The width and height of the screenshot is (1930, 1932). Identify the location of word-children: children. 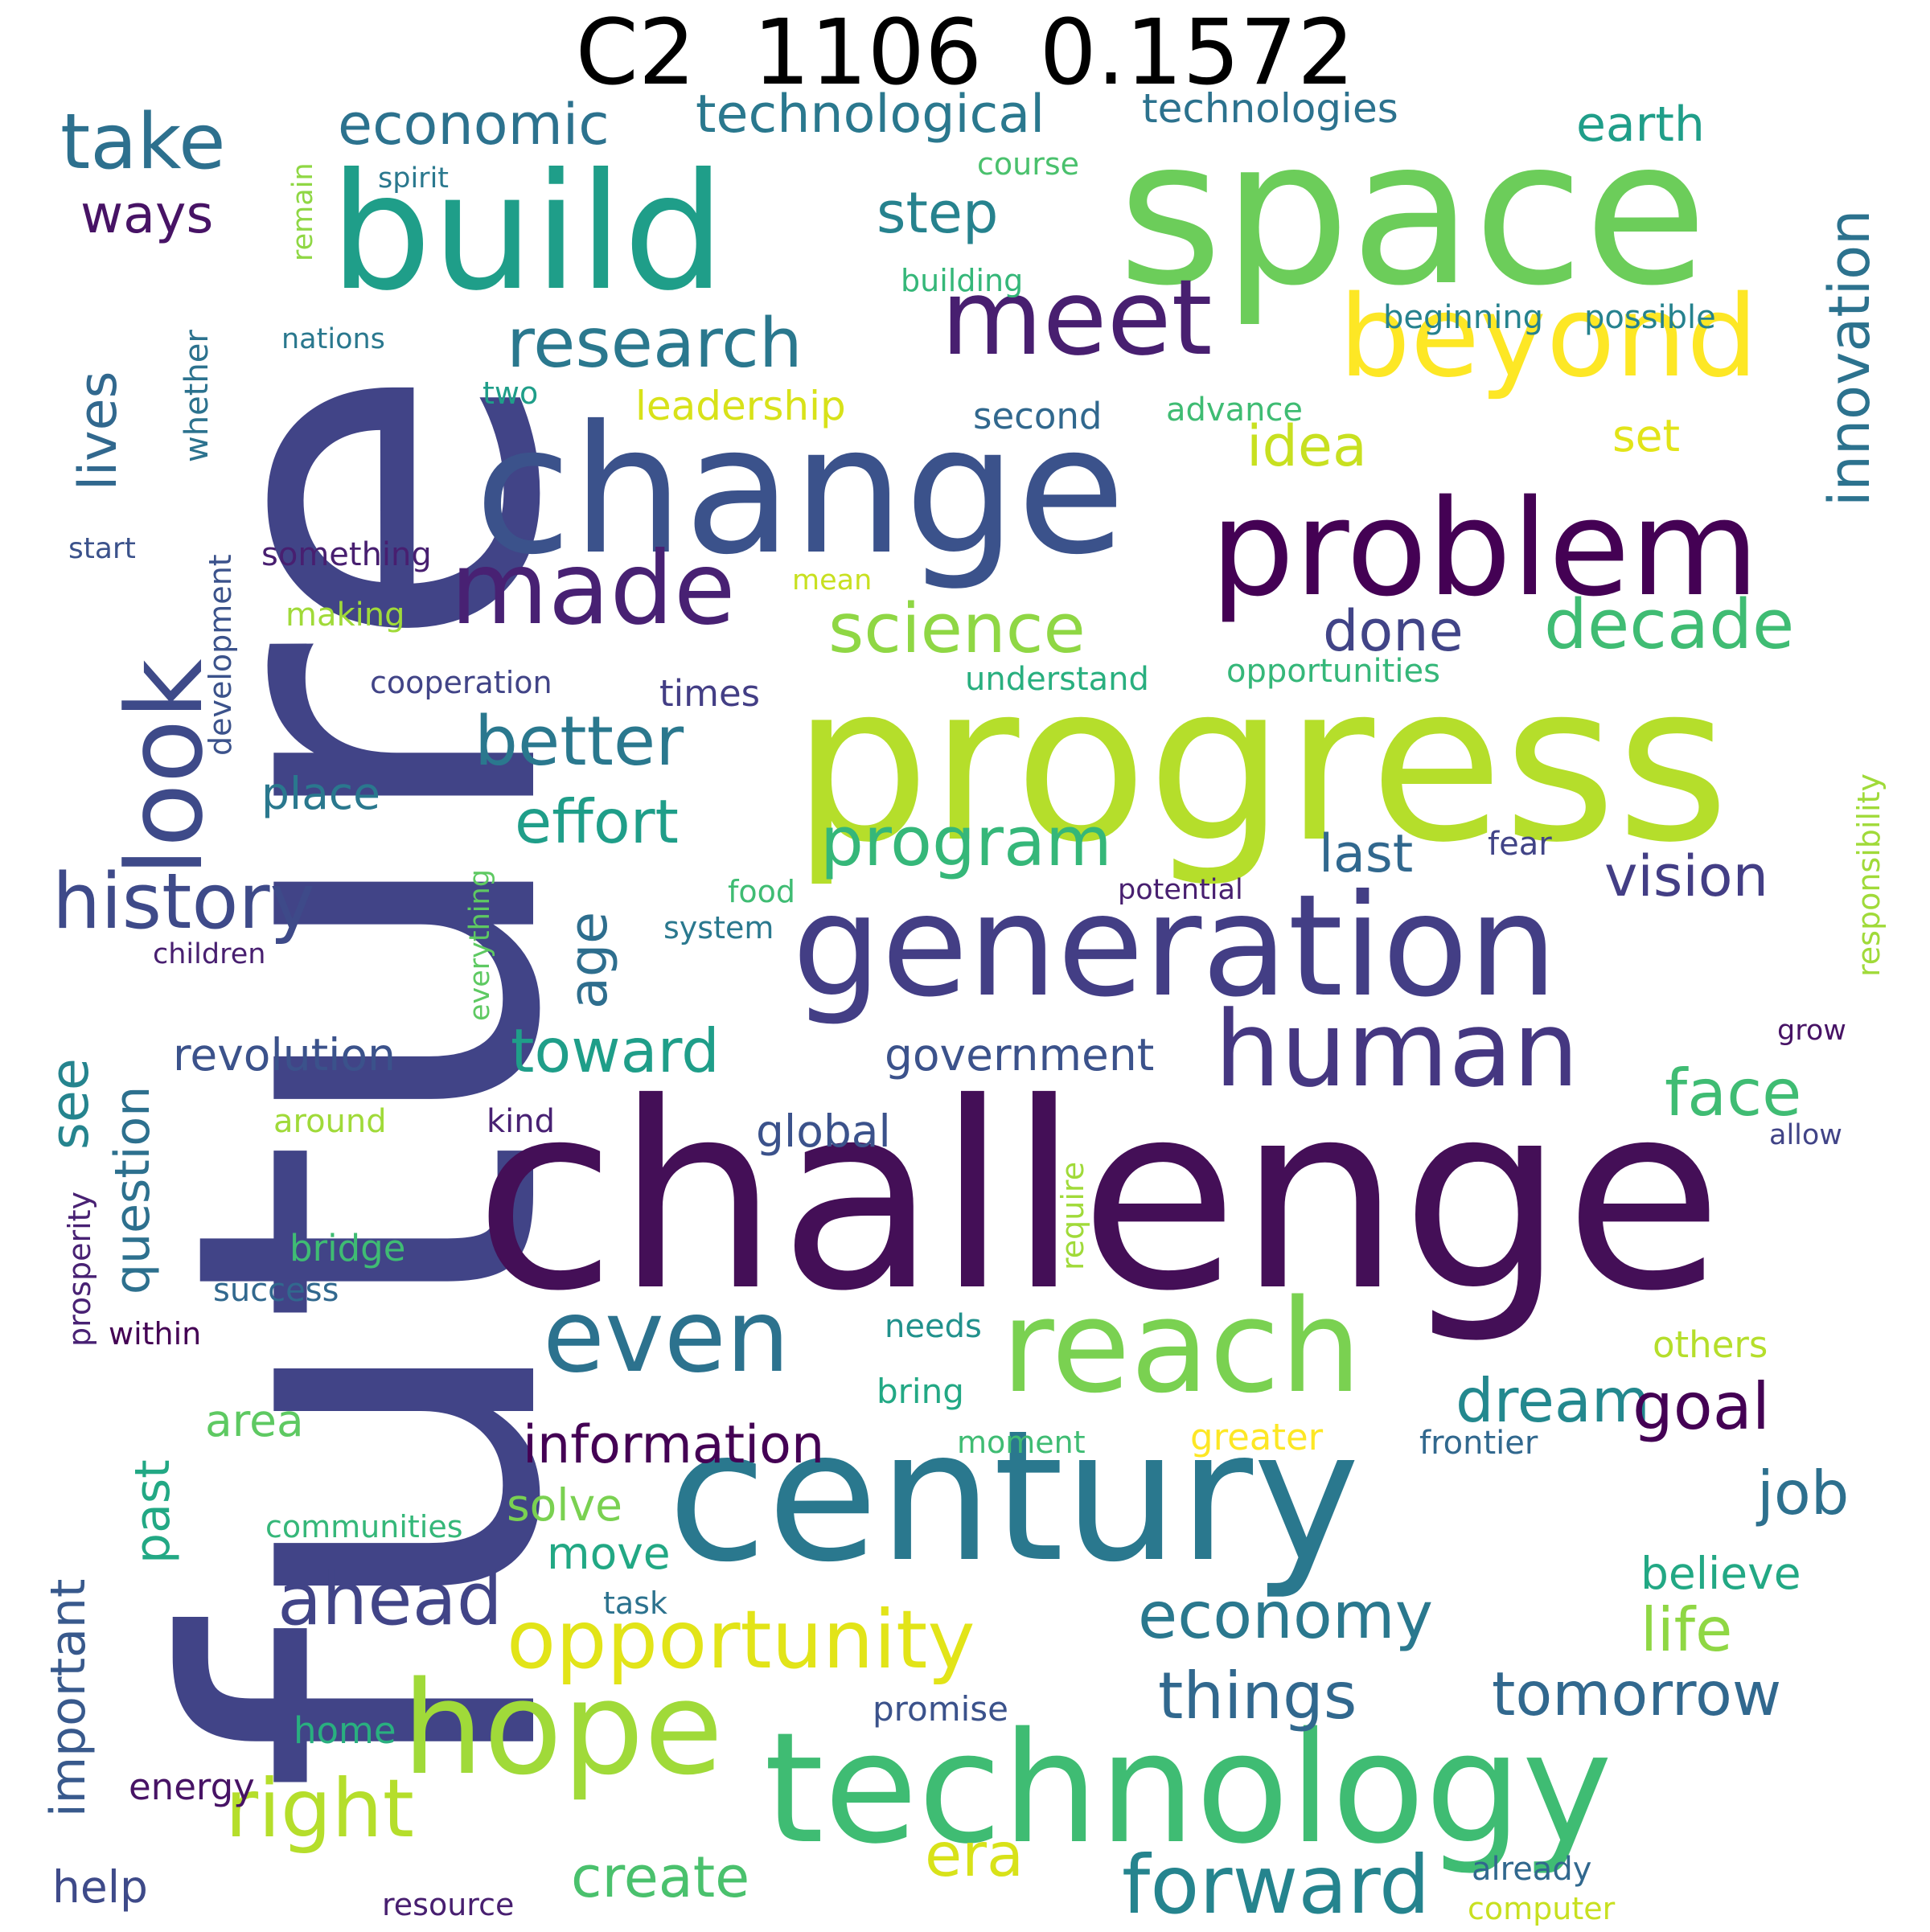
(209, 954).